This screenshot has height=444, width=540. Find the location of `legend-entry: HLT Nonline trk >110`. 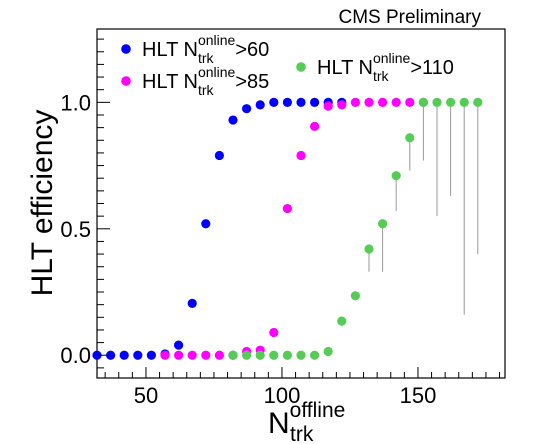

legend-entry: HLT Nonline trk >110 is located at coordinates (385, 67).